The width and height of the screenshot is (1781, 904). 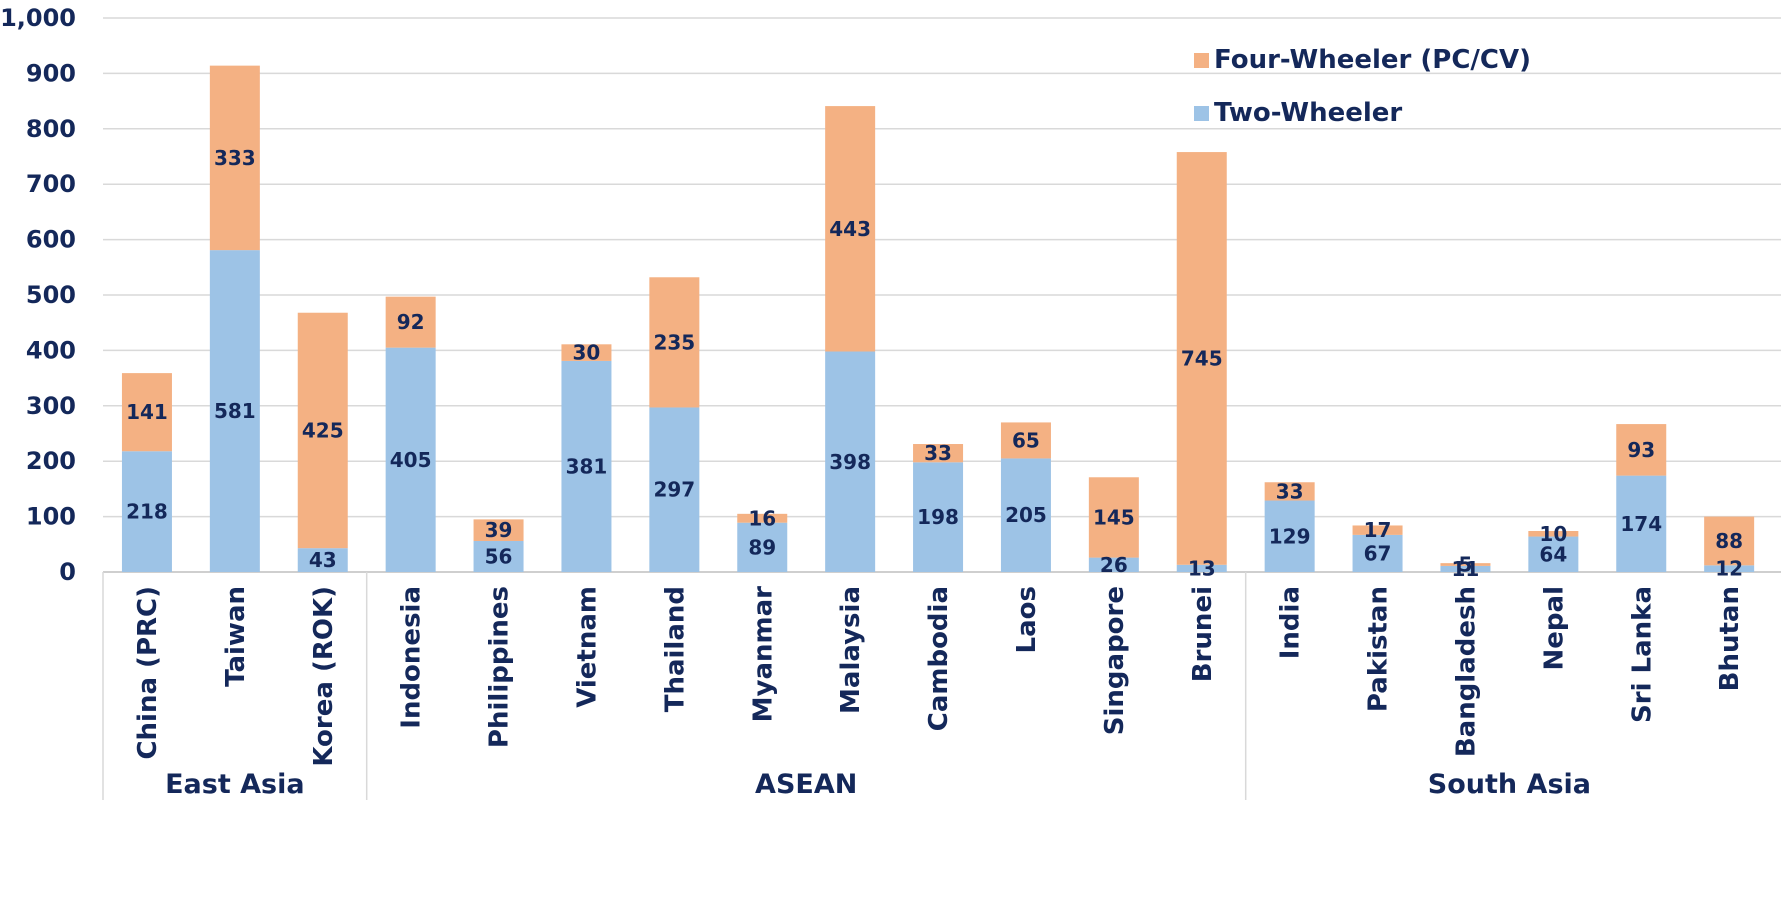 I want to click on data-label-two-wheeler: 67, so click(x=1378, y=553).